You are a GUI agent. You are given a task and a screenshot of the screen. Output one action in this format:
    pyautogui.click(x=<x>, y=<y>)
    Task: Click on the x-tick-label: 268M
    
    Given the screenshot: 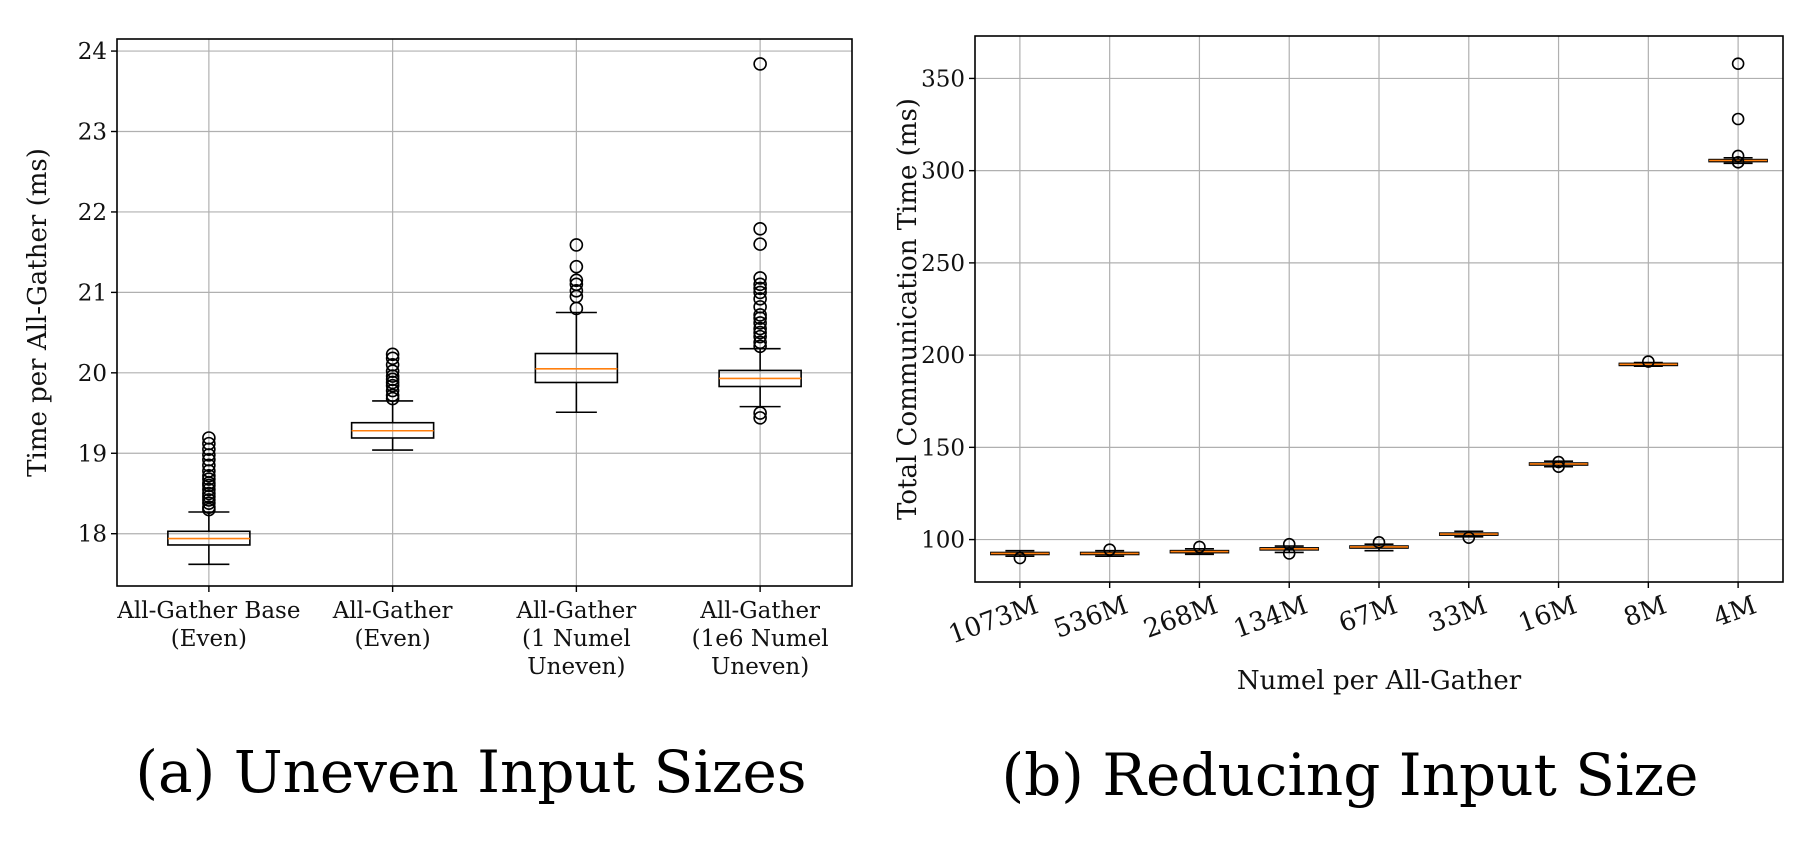 What is the action you would take?
    pyautogui.click(x=1181, y=617)
    